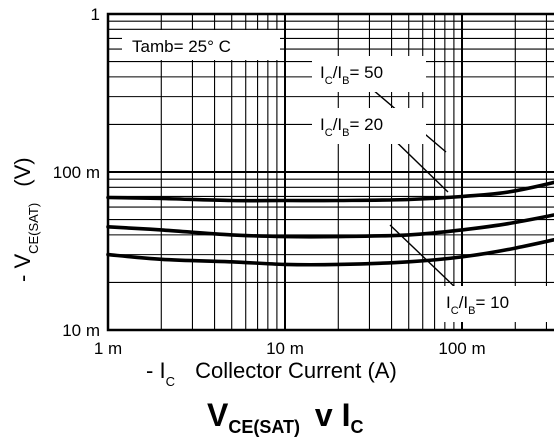 This screenshot has height=443, width=554. Describe the element at coordinates (351, 75) in the screenshot. I see `series-label-1: IC/IB= 50` at that location.